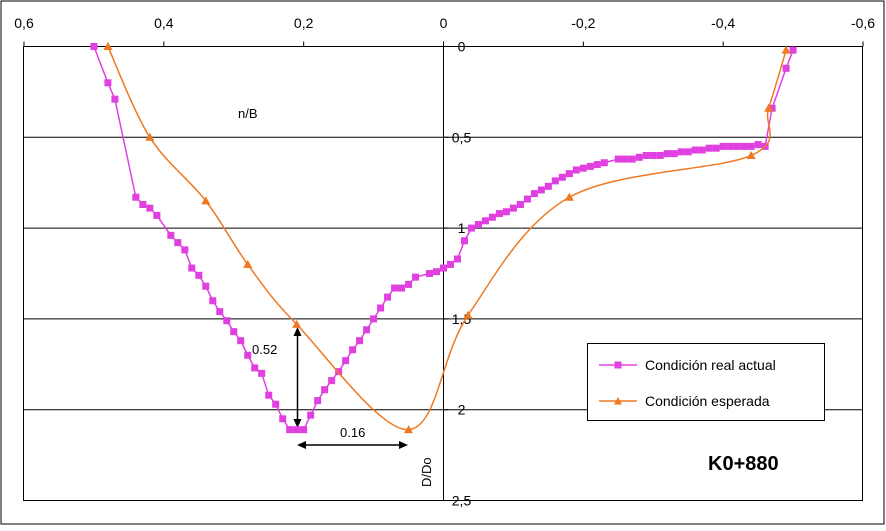 The height and width of the screenshot is (531, 886). Describe the element at coordinates (462, 228) in the screenshot. I see `y-tick-label: 1` at that location.